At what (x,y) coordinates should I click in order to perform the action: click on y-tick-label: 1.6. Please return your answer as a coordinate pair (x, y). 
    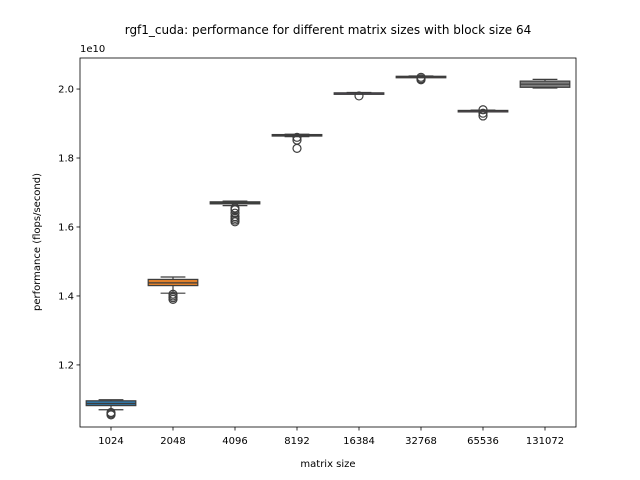
    Looking at the image, I should click on (66, 227).